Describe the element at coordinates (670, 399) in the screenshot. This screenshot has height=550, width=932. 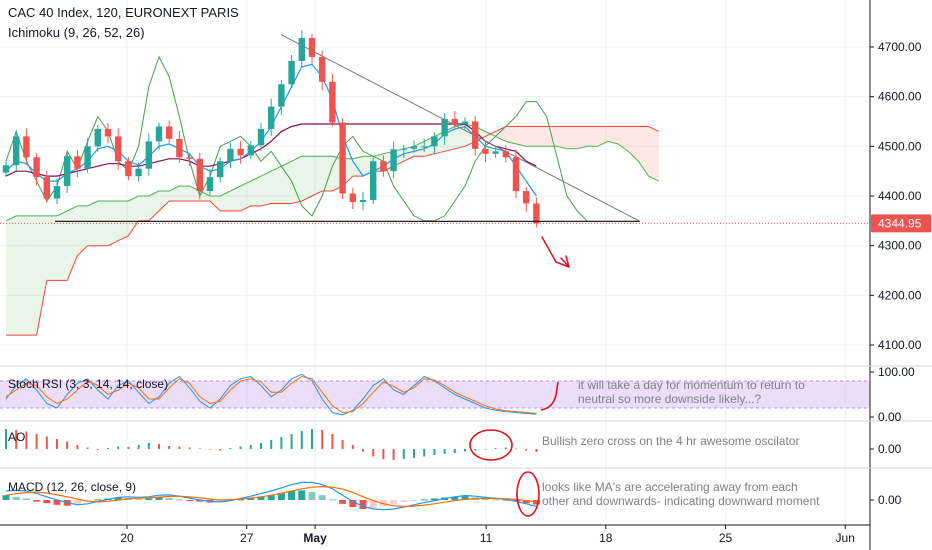
I see `stoch-note-line-2: neutral so more downside likely...?` at that location.